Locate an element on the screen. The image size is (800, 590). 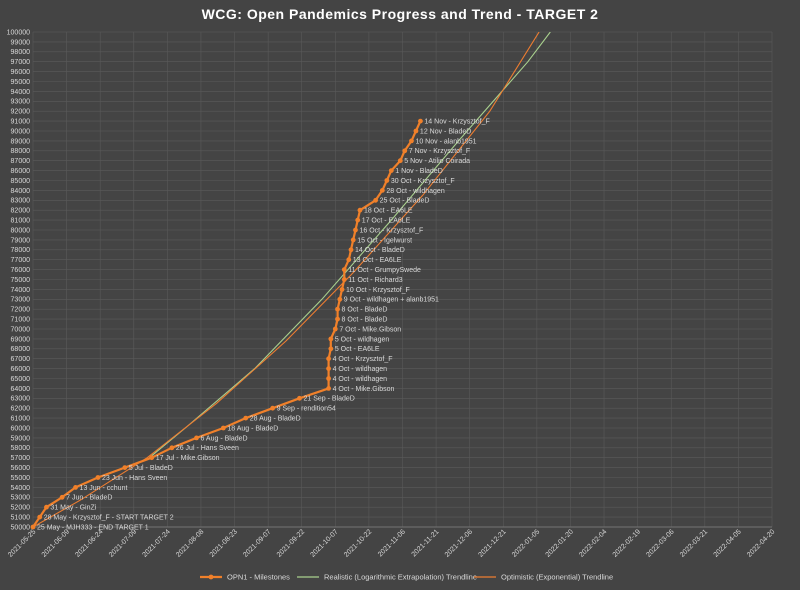
milestone-label: 10 Nov - alanb1951 is located at coordinates (445, 141).